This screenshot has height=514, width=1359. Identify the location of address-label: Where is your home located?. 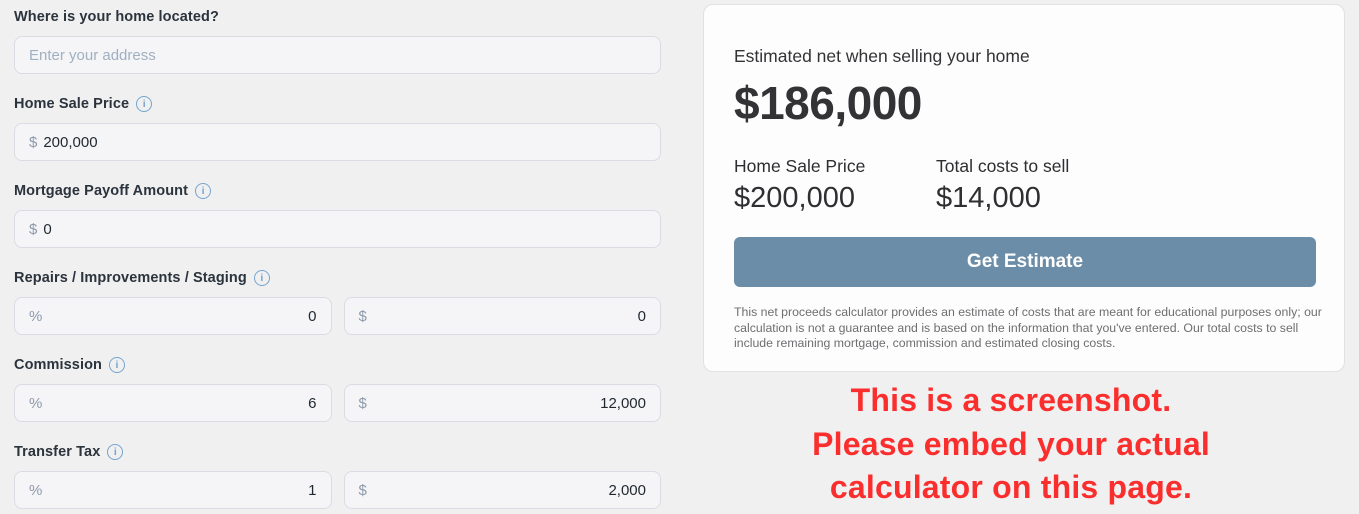
(116, 17).